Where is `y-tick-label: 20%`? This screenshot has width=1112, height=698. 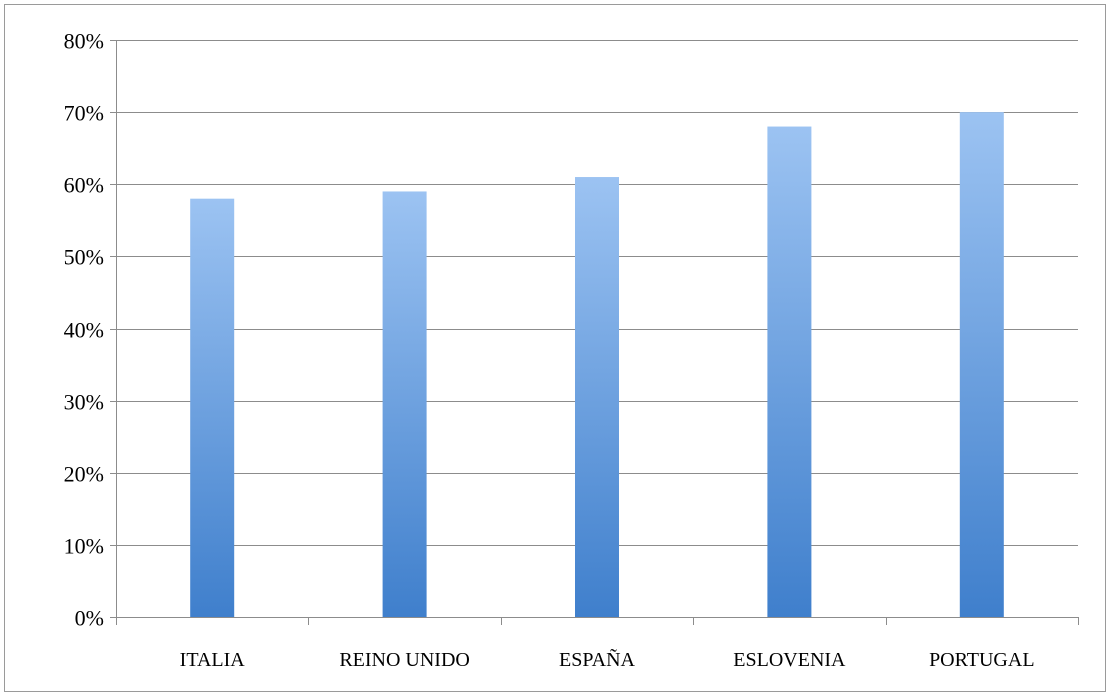 y-tick-label: 20% is located at coordinates (84, 474).